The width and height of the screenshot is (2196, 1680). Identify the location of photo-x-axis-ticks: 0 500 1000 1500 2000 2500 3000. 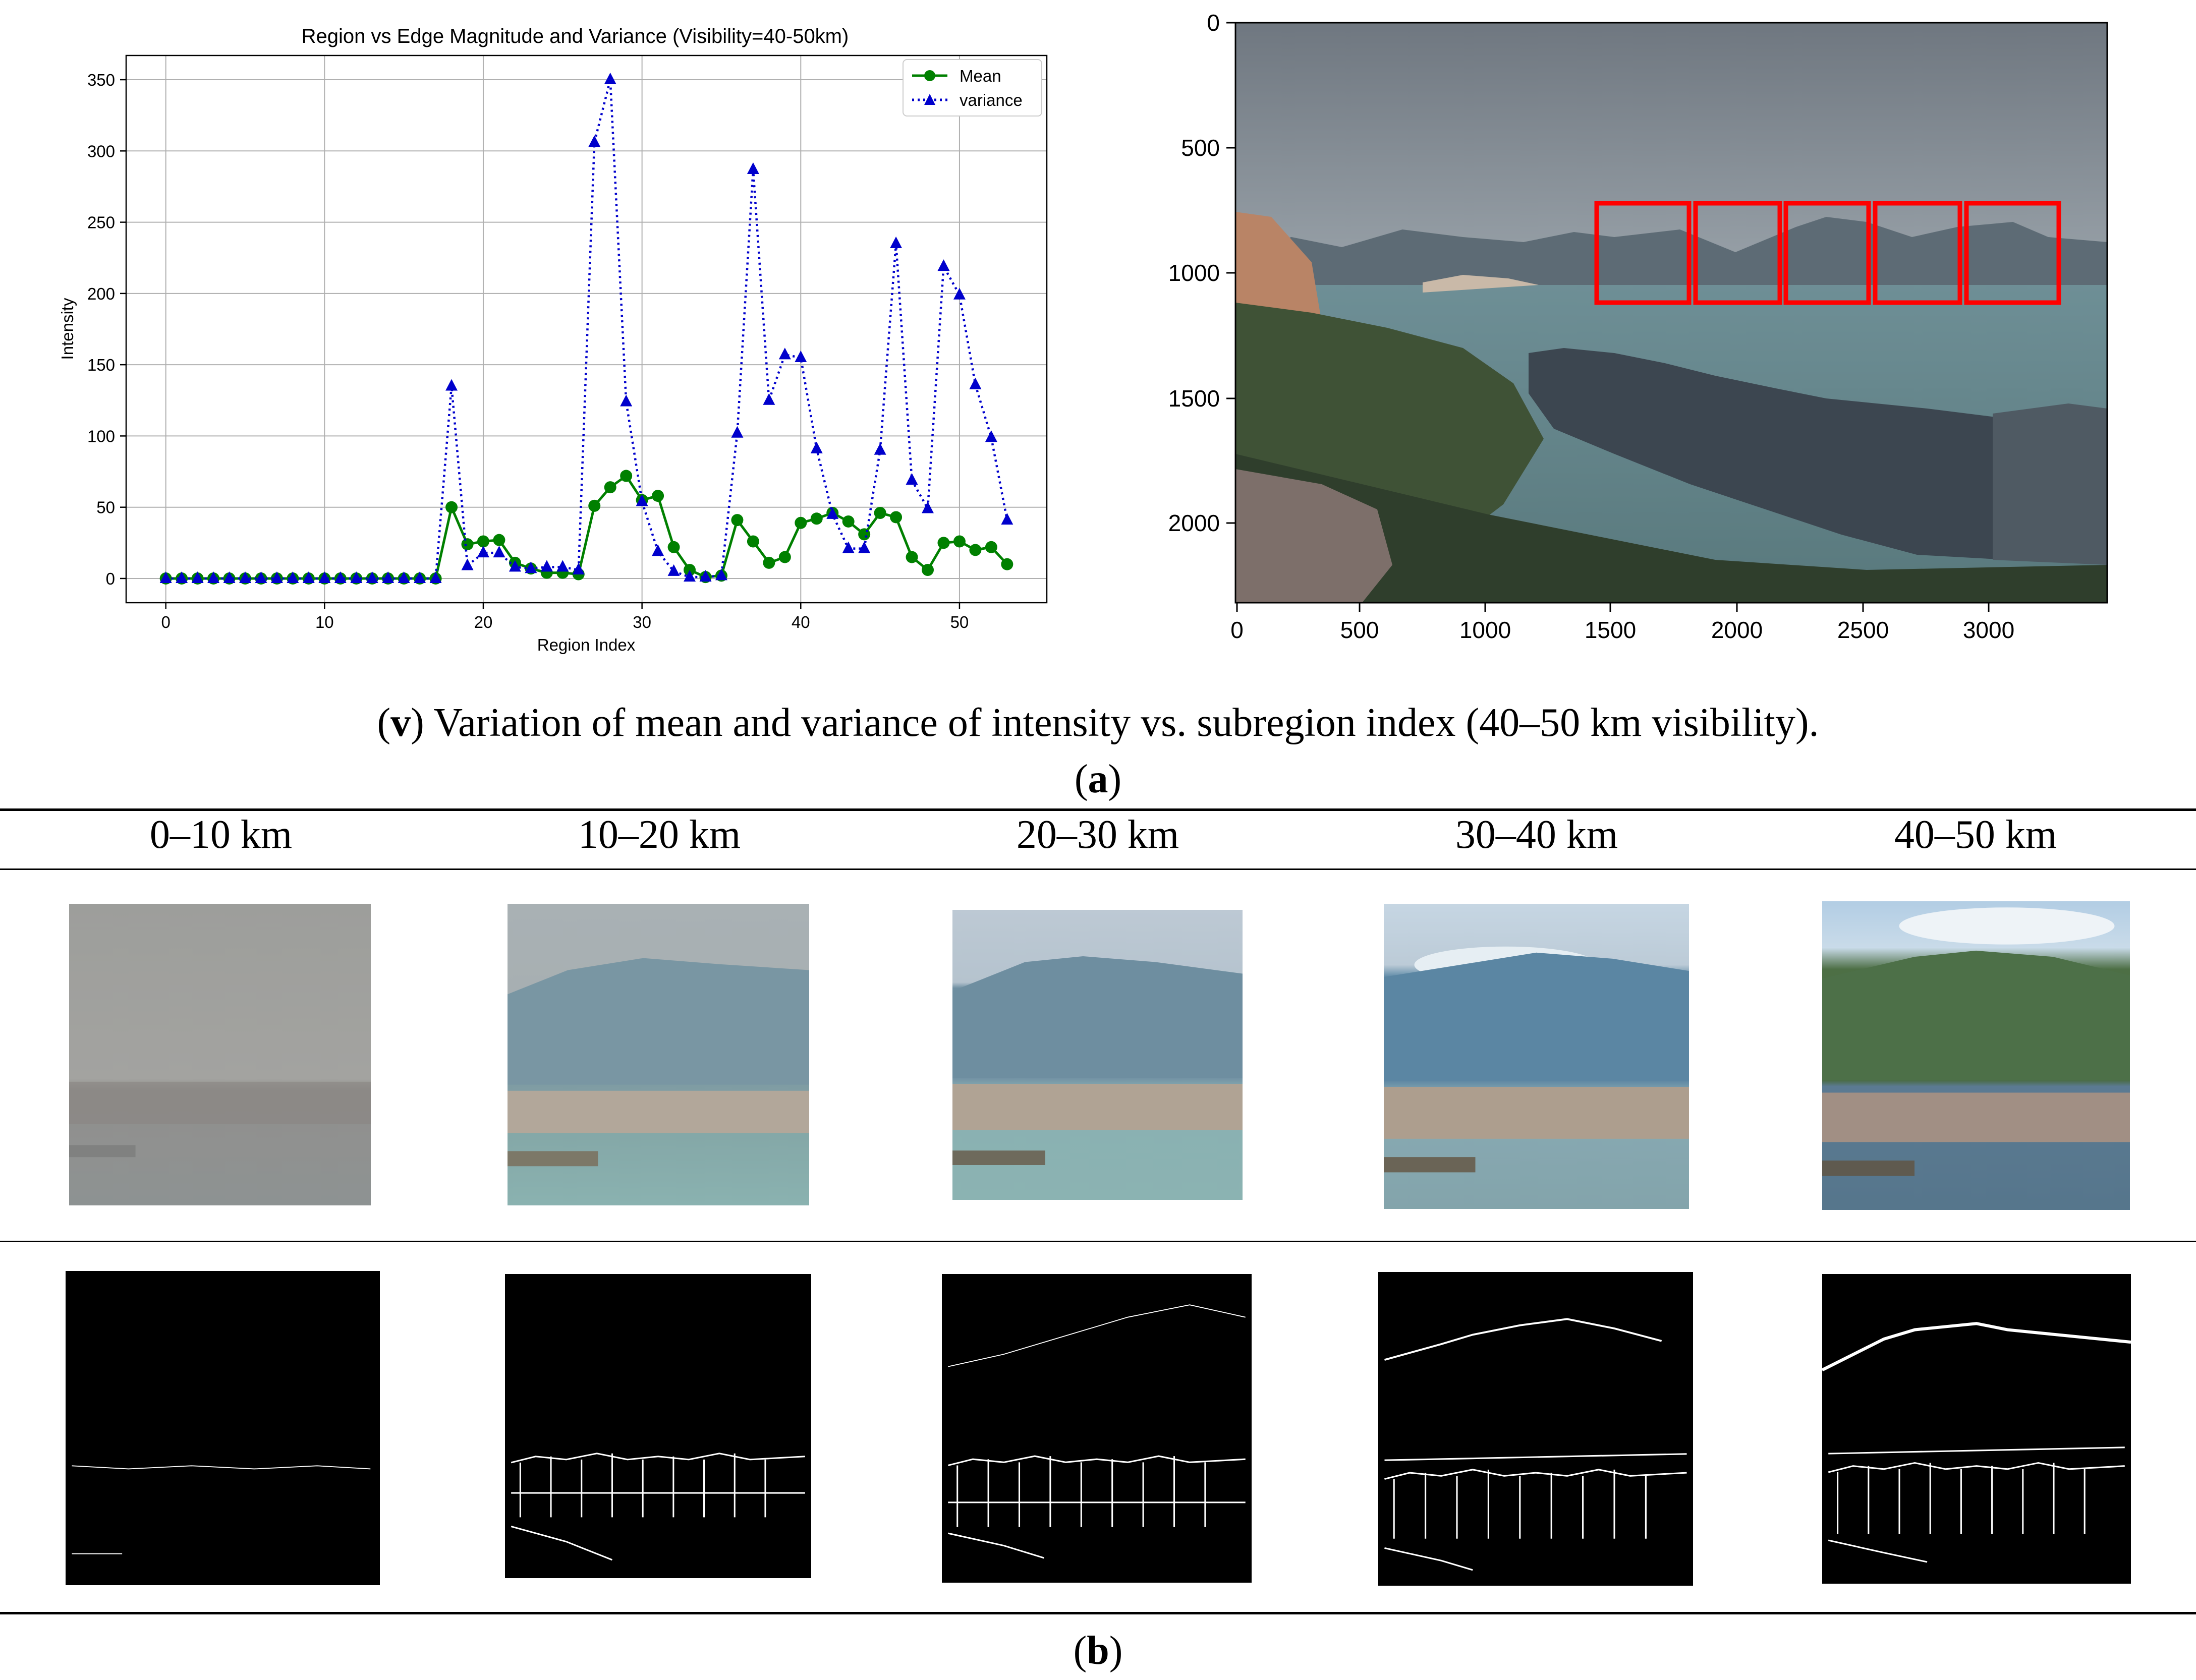
(1622, 623).